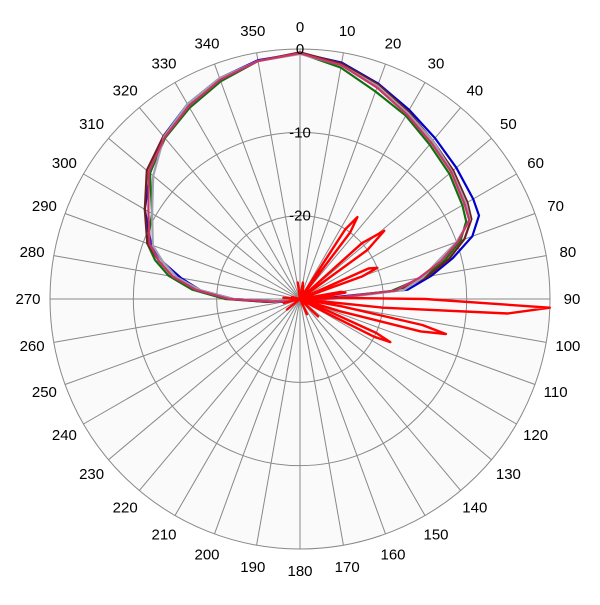 The width and height of the screenshot is (600, 605). I want to click on angle-tick-label: 190, so click(252, 567).